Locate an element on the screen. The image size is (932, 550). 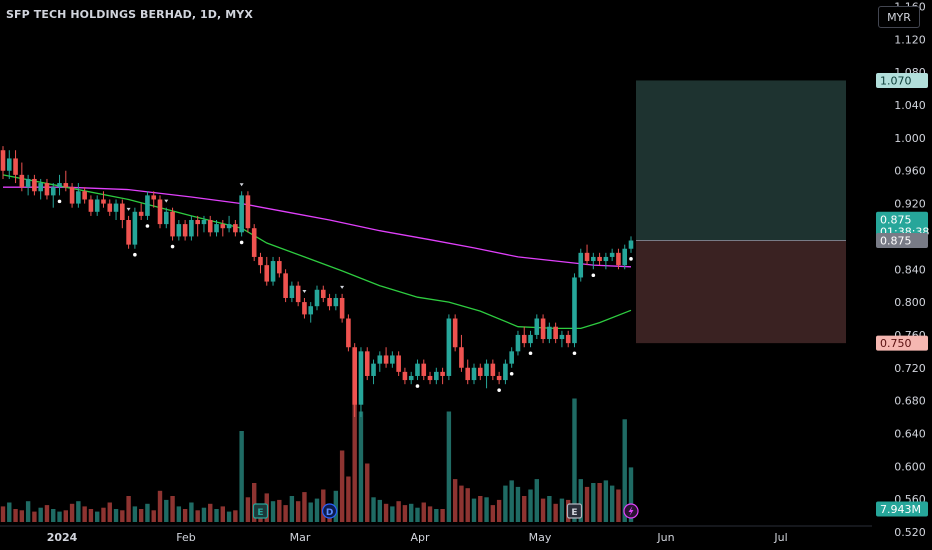
ma-slow-line is located at coordinates (317, 227).